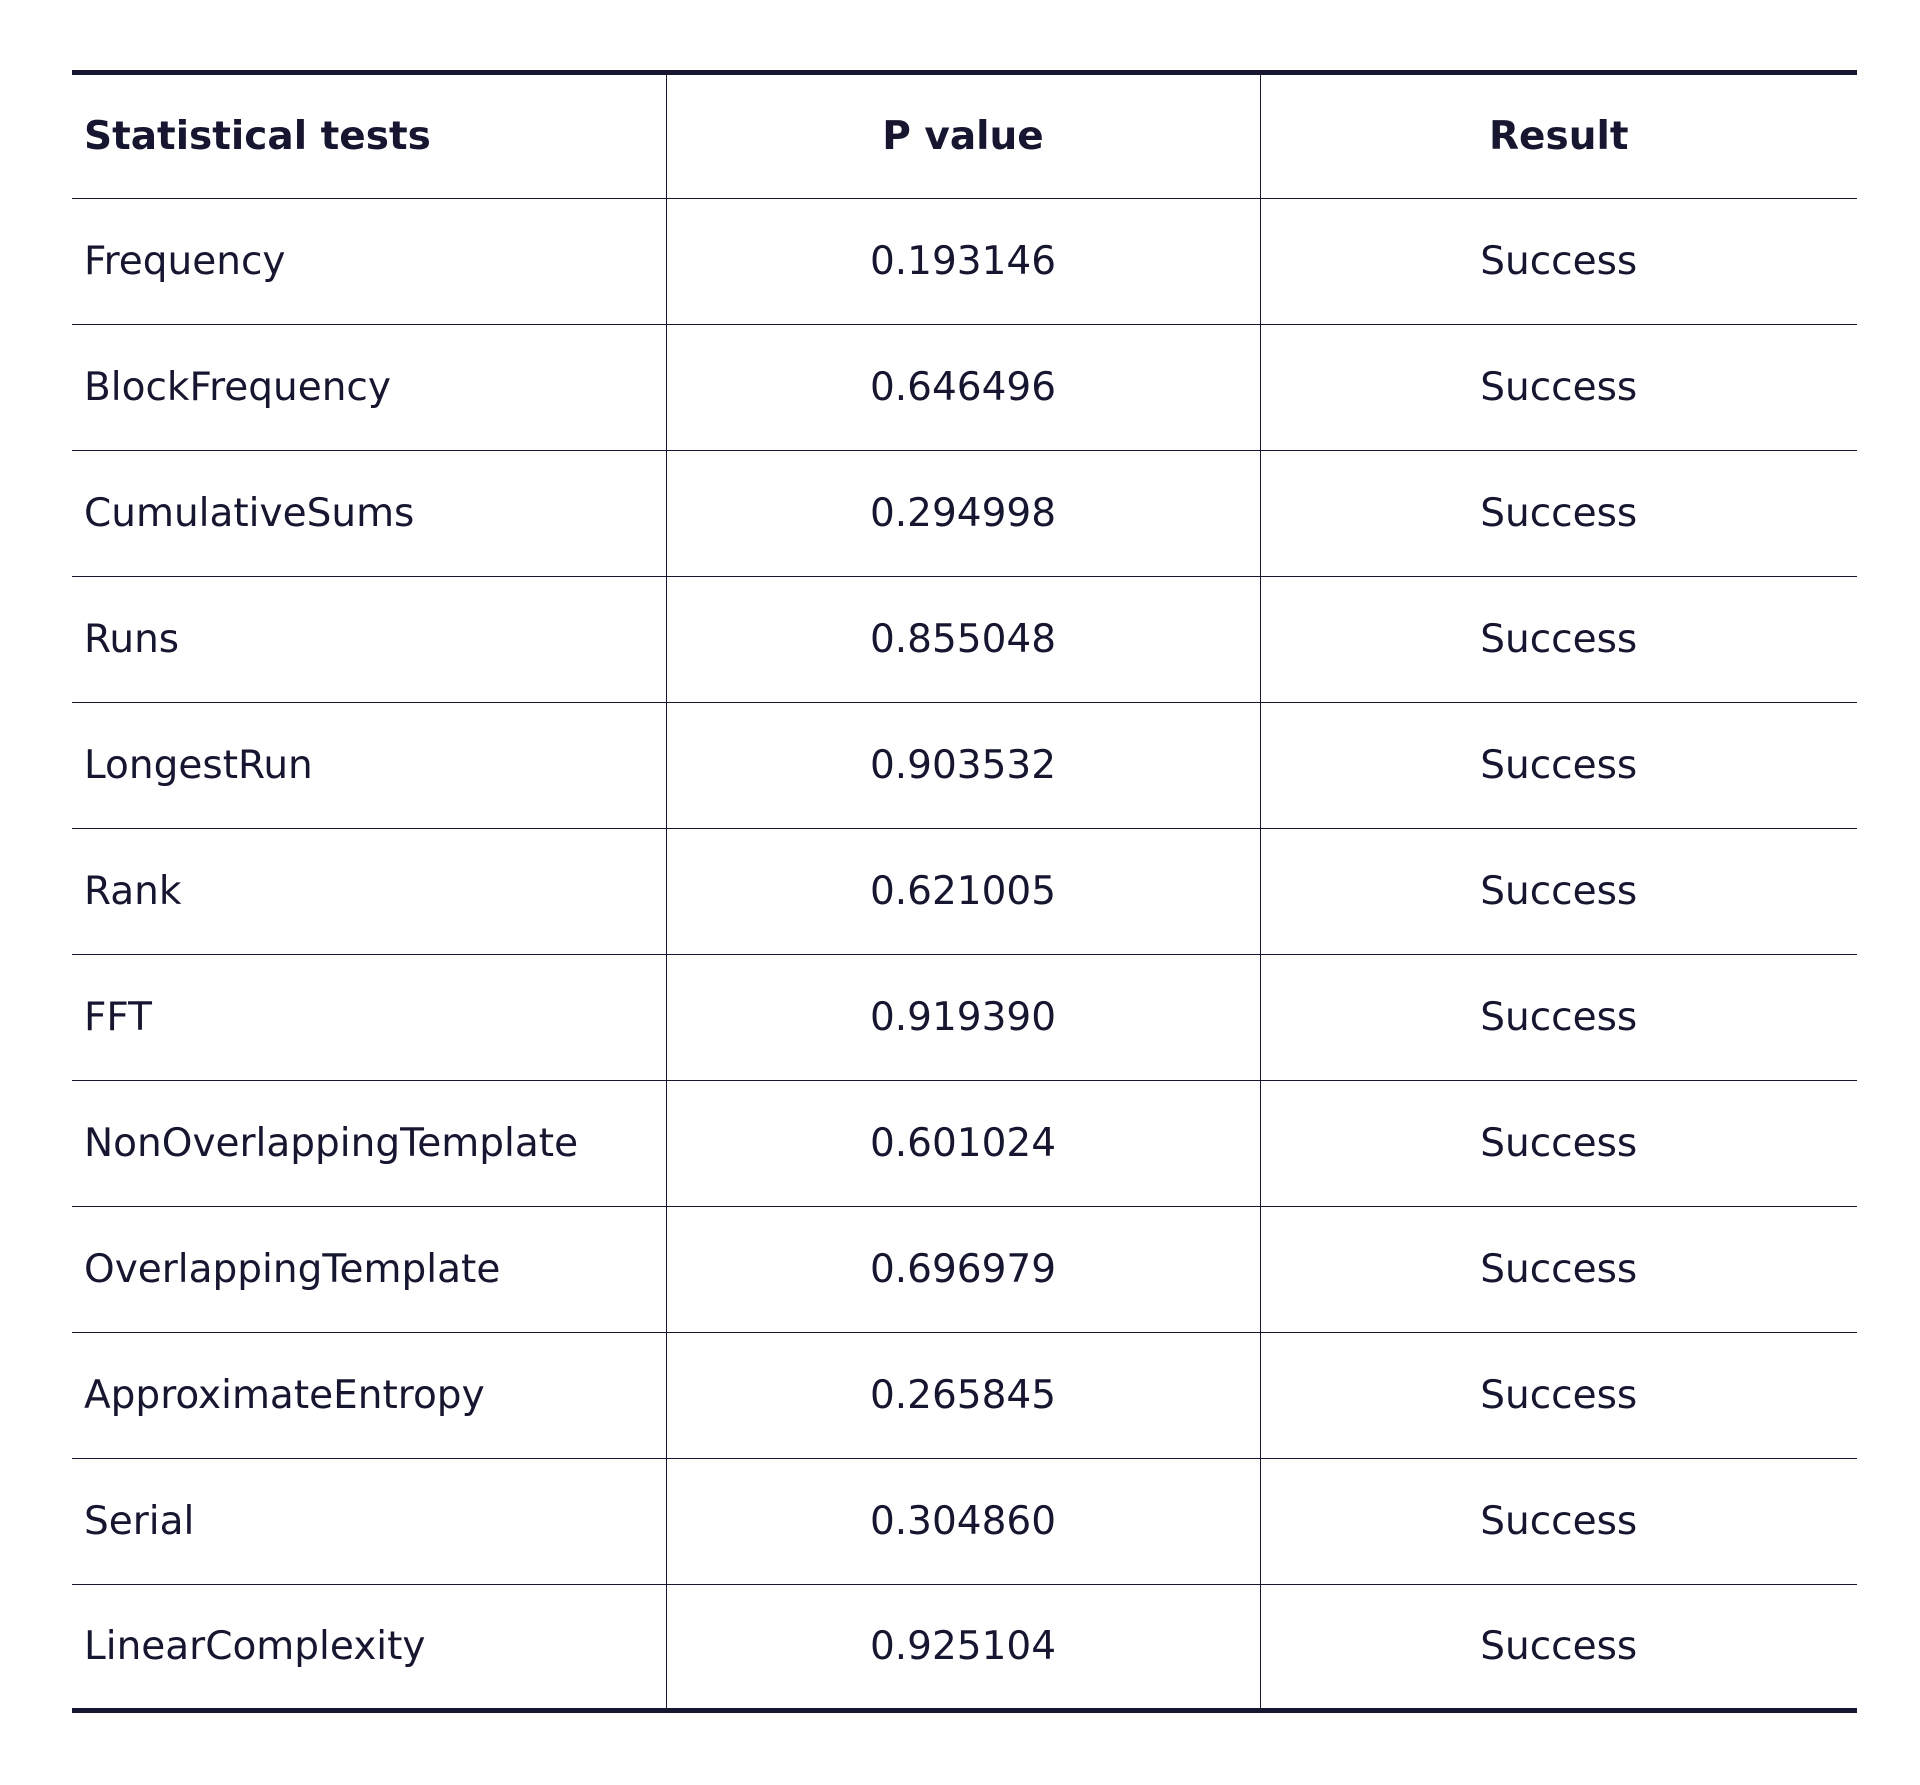 This screenshot has height=1785, width=1920. I want to click on table-row: ApproximateEntropy 0.265845 Success, so click(964, 1395).